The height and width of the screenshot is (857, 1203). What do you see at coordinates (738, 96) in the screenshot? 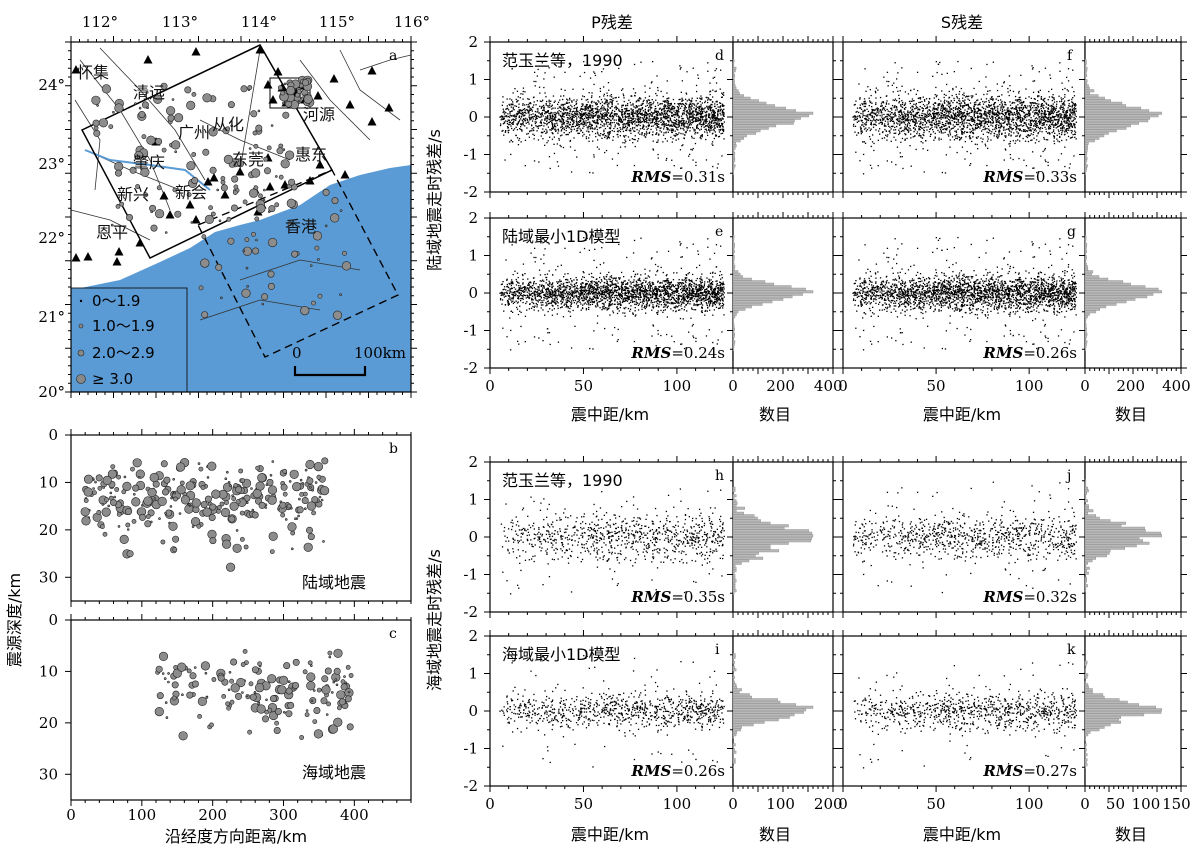
I see `histogram-bar` at bounding box center [738, 96].